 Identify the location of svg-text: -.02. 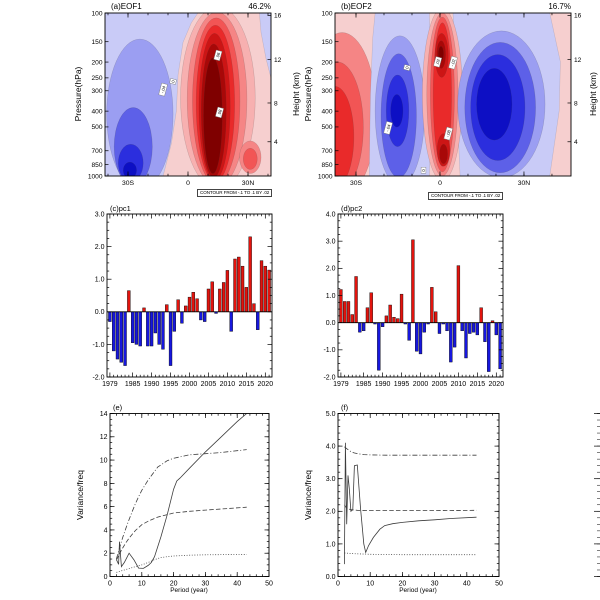
(453, 62).